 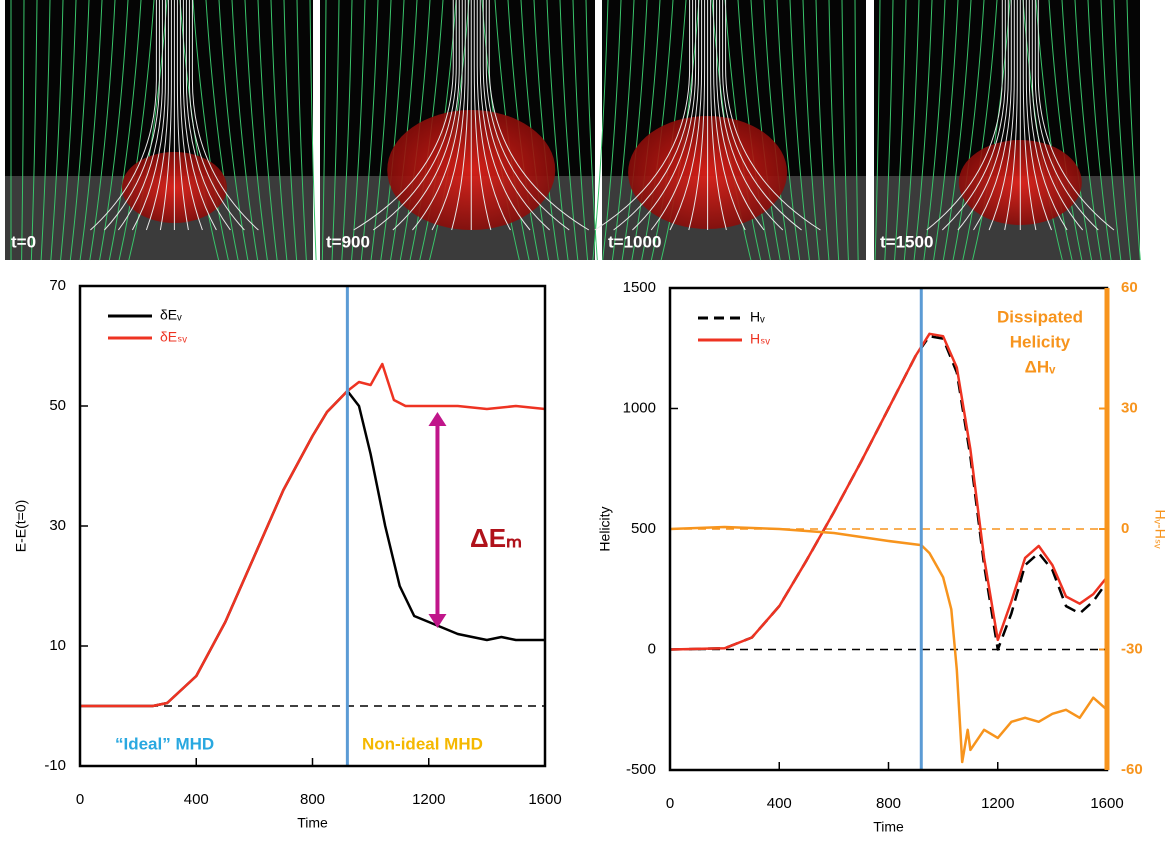 What do you see at coordinates (1040, 316) in the screenshot?
I see `annotation: Dissipated` at bounding box center [1040, 316].